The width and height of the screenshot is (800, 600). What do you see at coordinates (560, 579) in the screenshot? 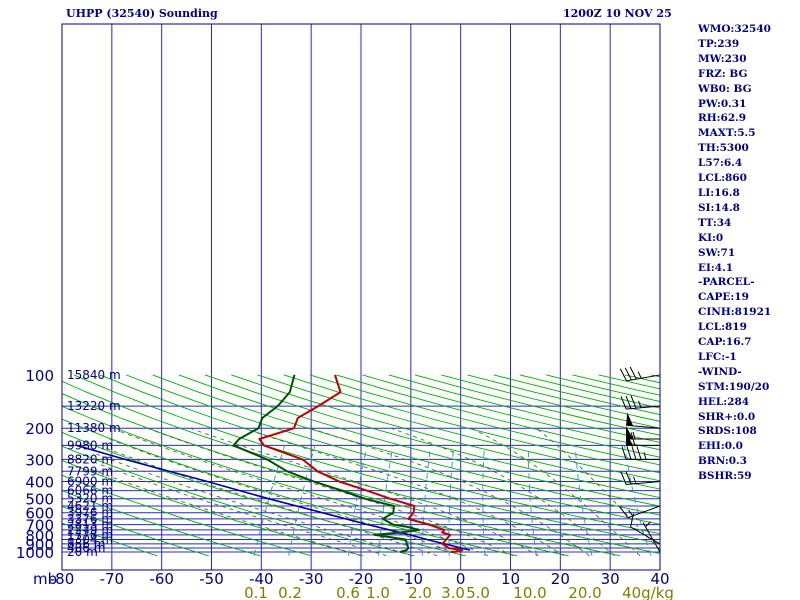
I see `temperature-tick-label: 20` at bounding box center [560, 579].